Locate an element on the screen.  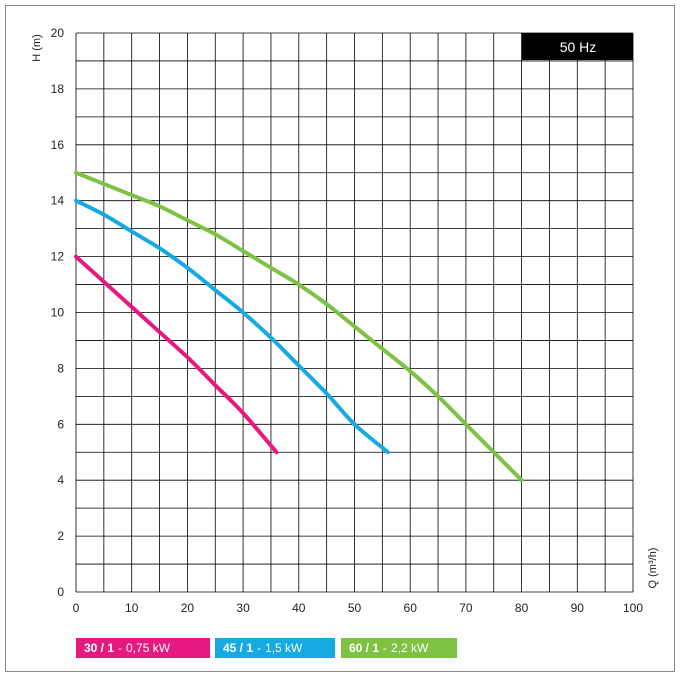
x-tick-label: 70 is located at coordinates (466, 608).